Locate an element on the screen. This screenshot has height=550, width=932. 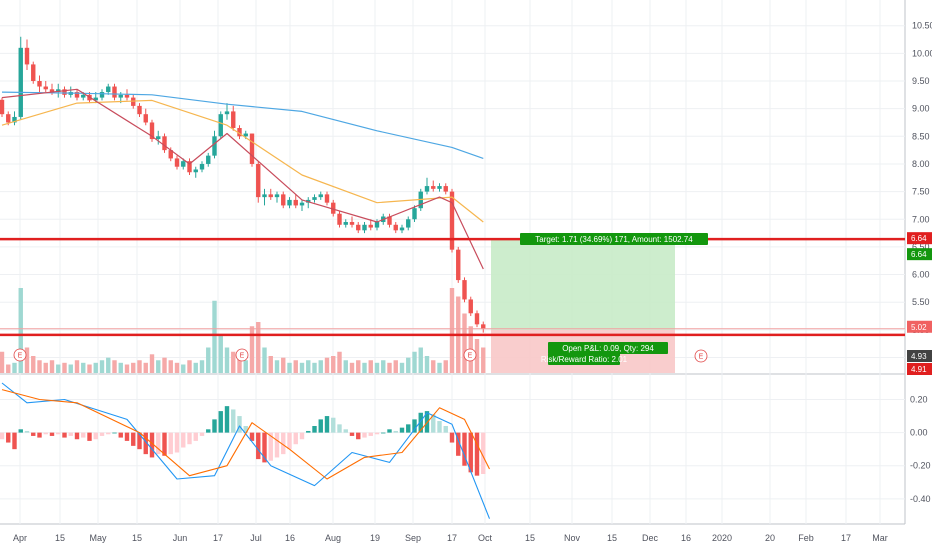
price-tick-label: 6.00 is located at coordinates (921, 275).